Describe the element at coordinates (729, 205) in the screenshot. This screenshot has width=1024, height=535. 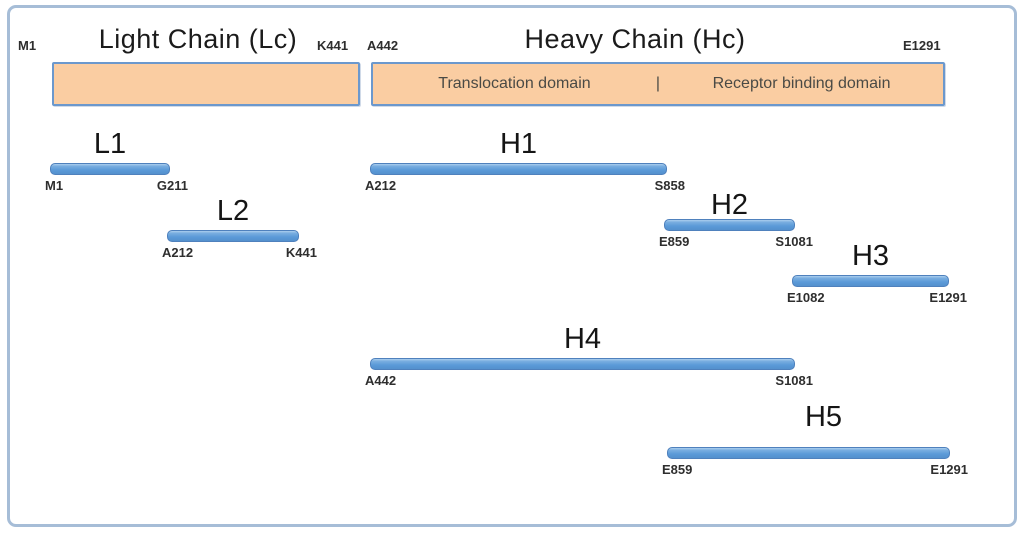
I see `fragment-label: H2` at that location.